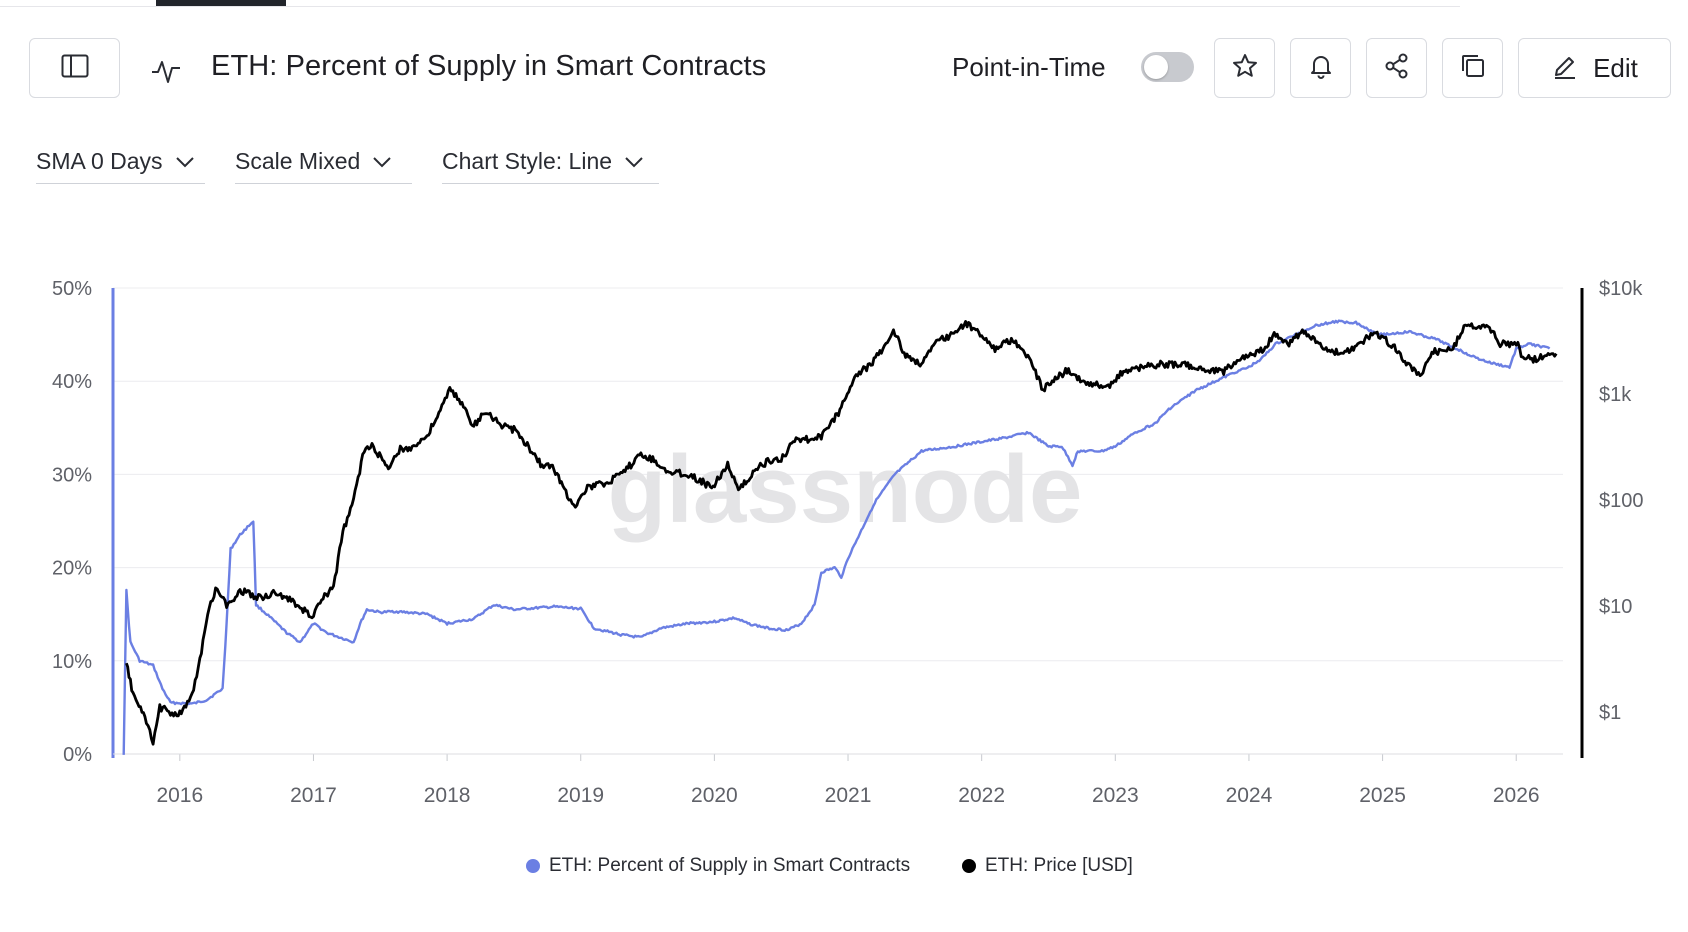 The image size is (1688, 932). I want to click on x-tick-label: 2019, so click(580, 795).